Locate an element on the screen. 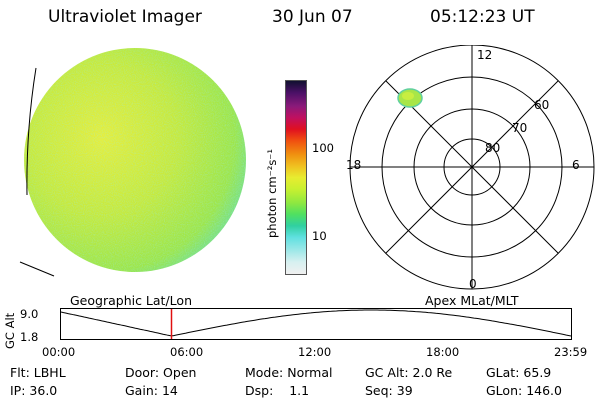 The image size is (600, 400). limb-arc-upper is located at coordinates (31, 131).